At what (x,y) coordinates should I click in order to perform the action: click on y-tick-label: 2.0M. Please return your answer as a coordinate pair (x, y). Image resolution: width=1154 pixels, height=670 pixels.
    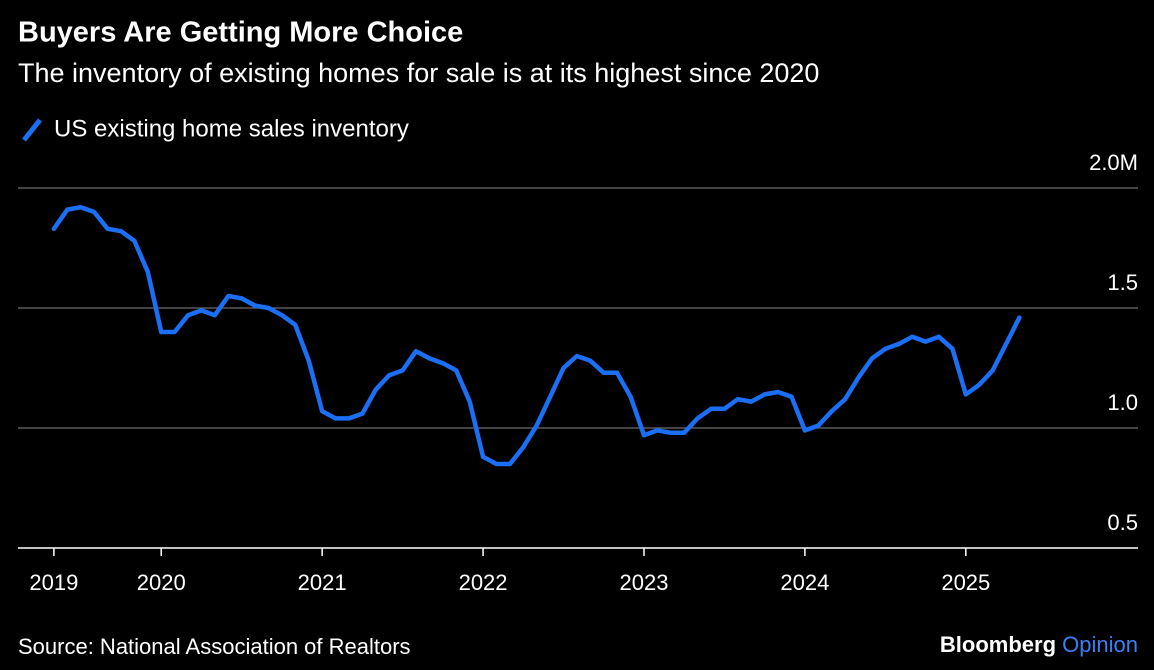
    Looking at the image, I should click on (1113, 162).